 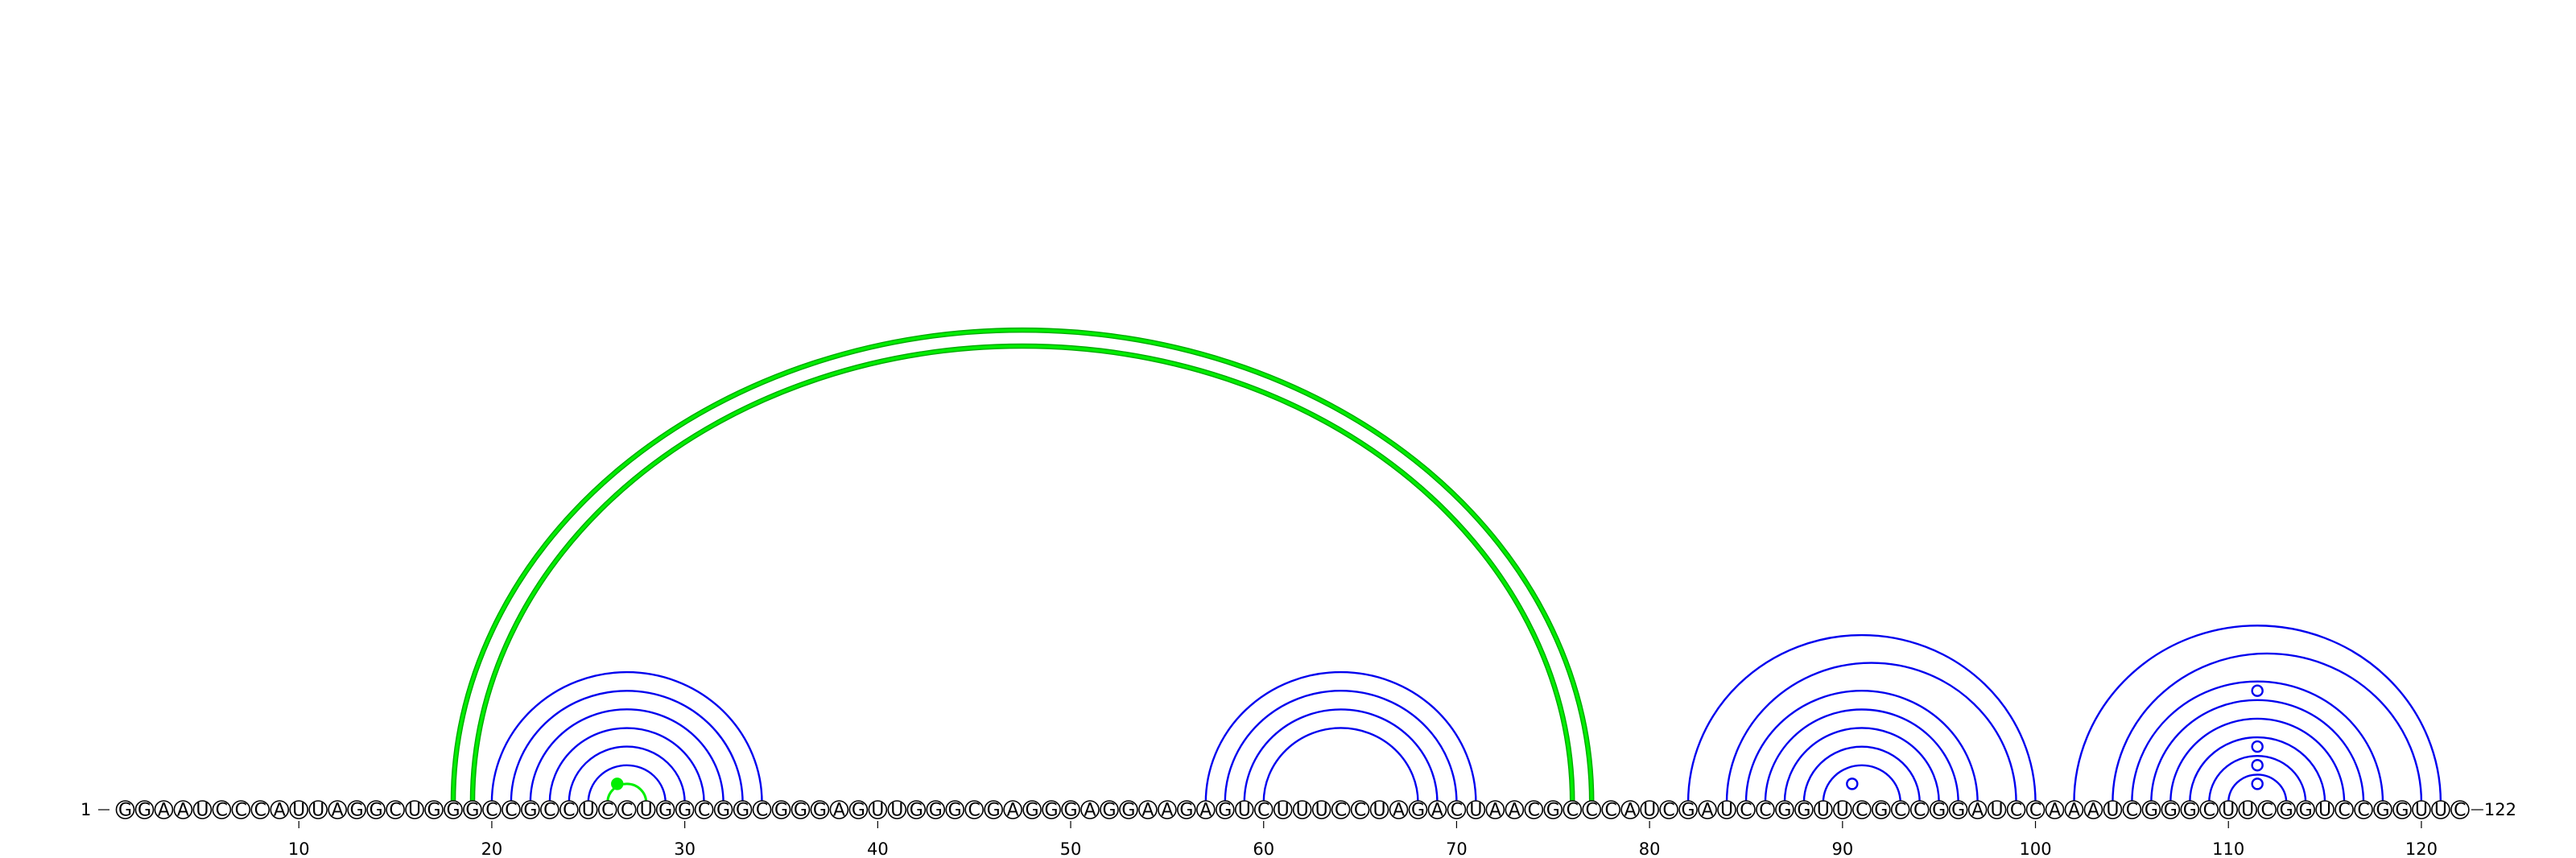 What do you see at coordinates (2035, 849) in the screenshot?
I see `tick-label: 100` at bounding box center [2035, 849].